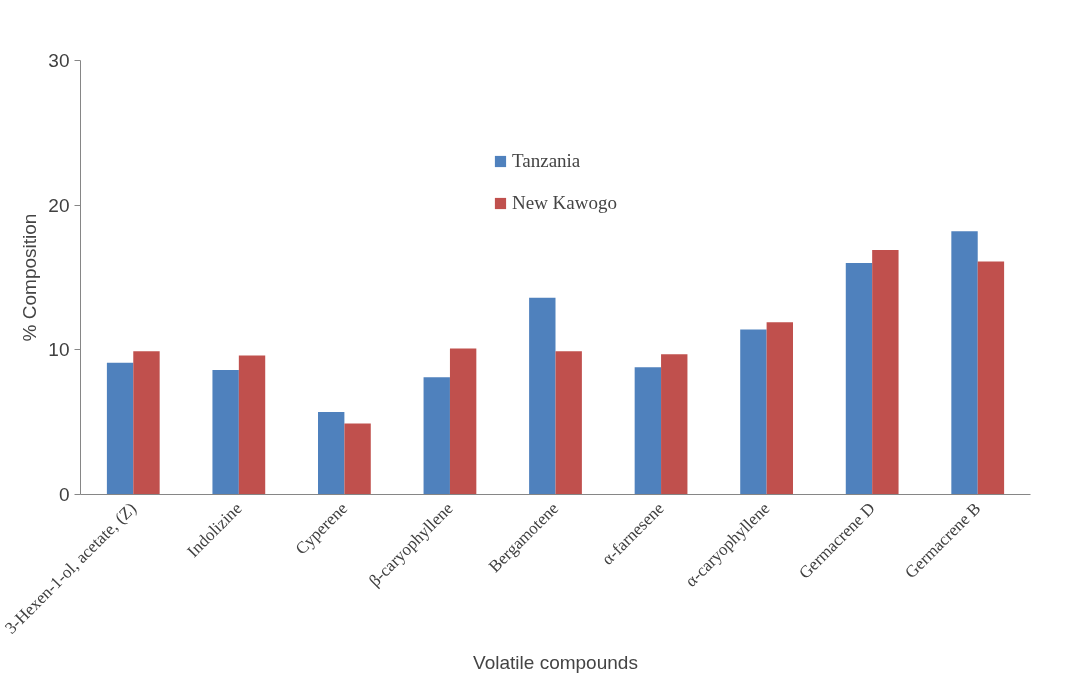  Describe the element at coordinates (555, 663) in the screenshot. I see `x-axis-title: Volatile compounds` at that location.